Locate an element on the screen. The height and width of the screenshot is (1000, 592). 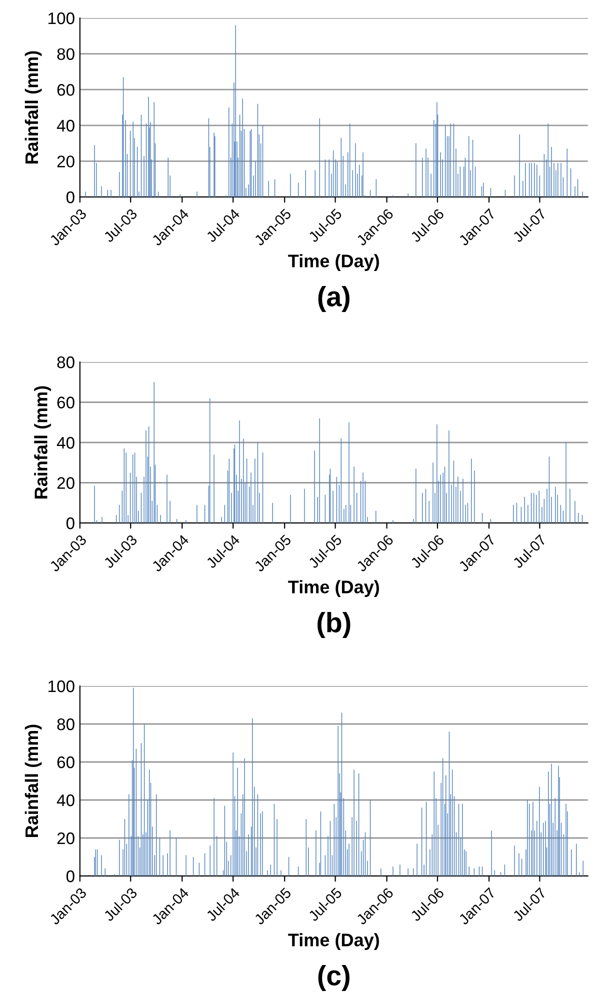
text: (c) is located at coordinates (334, 978).